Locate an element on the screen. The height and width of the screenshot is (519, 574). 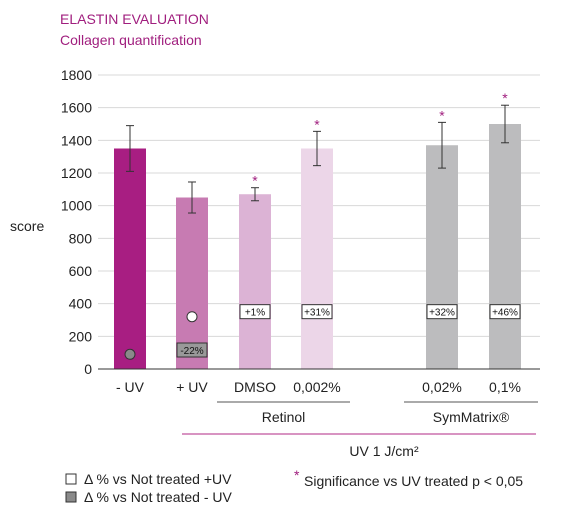
delta-label: +1% is located at coordinates (255, 313).